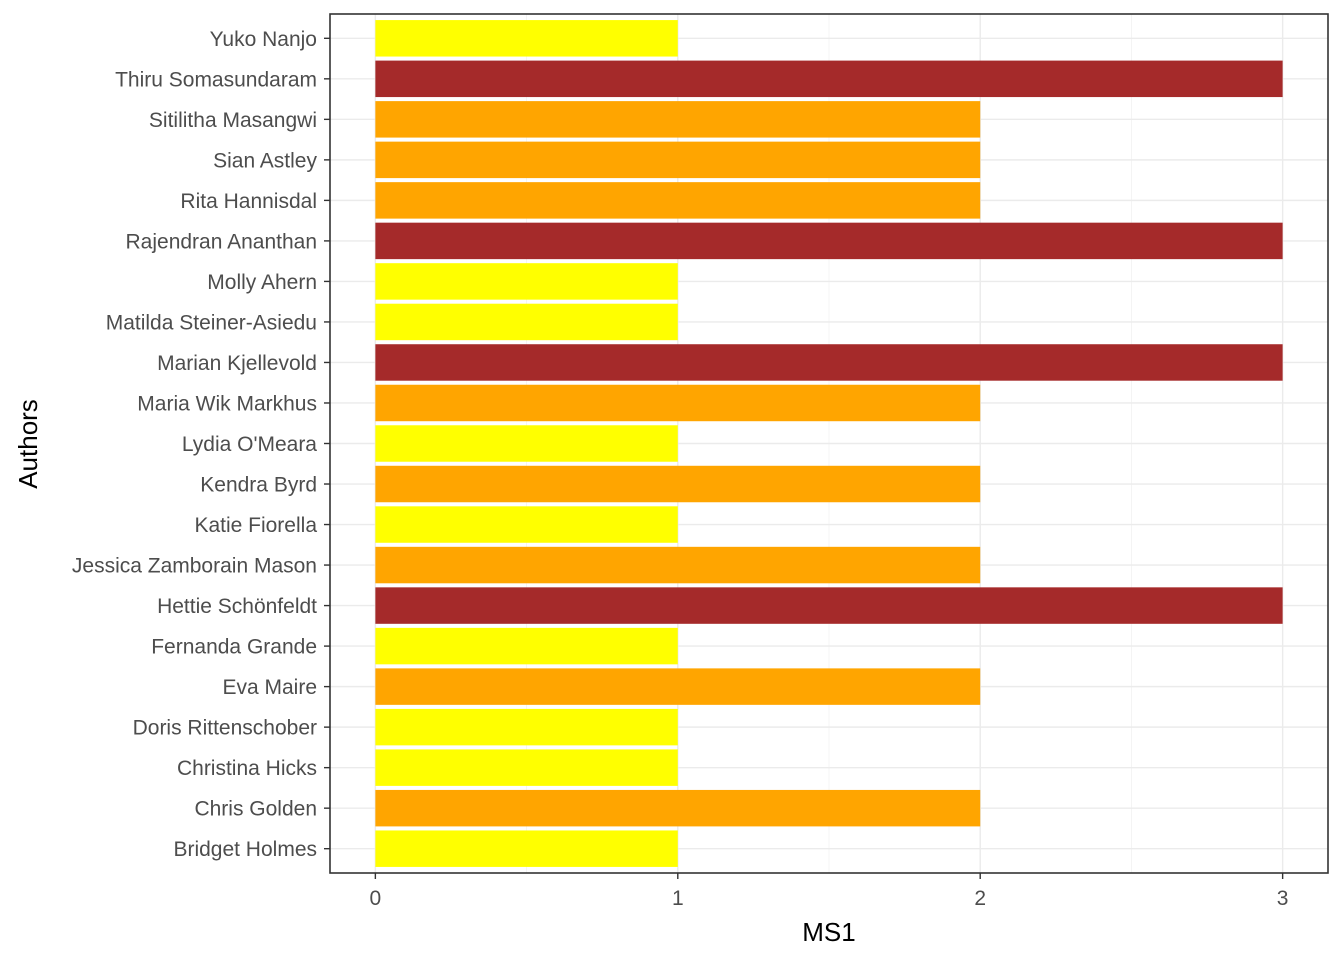 The width and height of the screenshot is (1344, 965). What do you see at coordinates (678, 898) in the screenshot?
I see `x-tick-label: 1` at bounding box center [678, 898].